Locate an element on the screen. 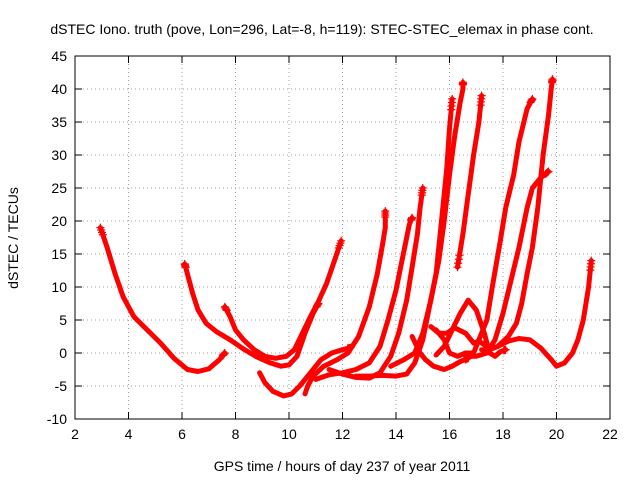 This screenshot has width=640, height=480. x-tick-label: 18 is located at coordinates (503, 434).